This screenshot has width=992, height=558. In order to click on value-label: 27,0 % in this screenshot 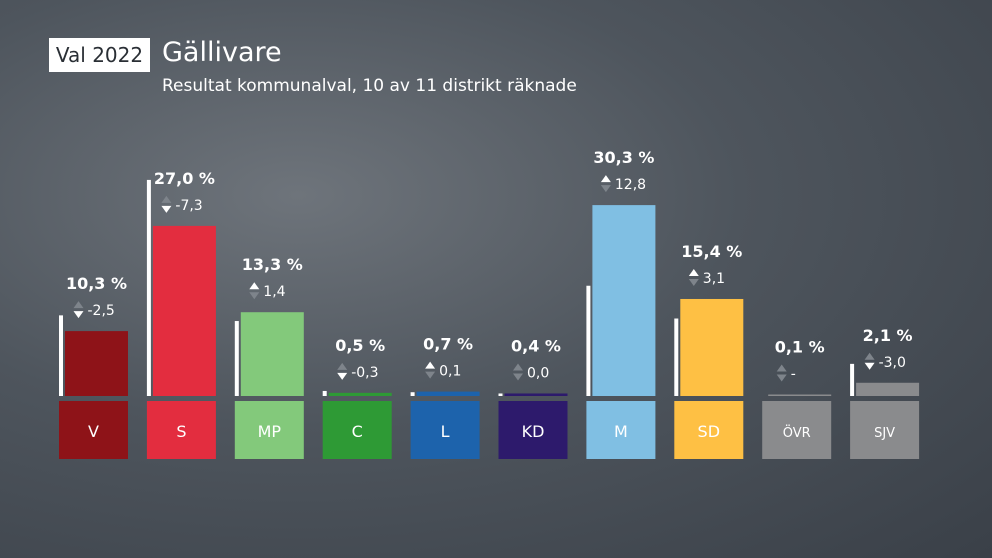, I will do `click(184, 178)`.